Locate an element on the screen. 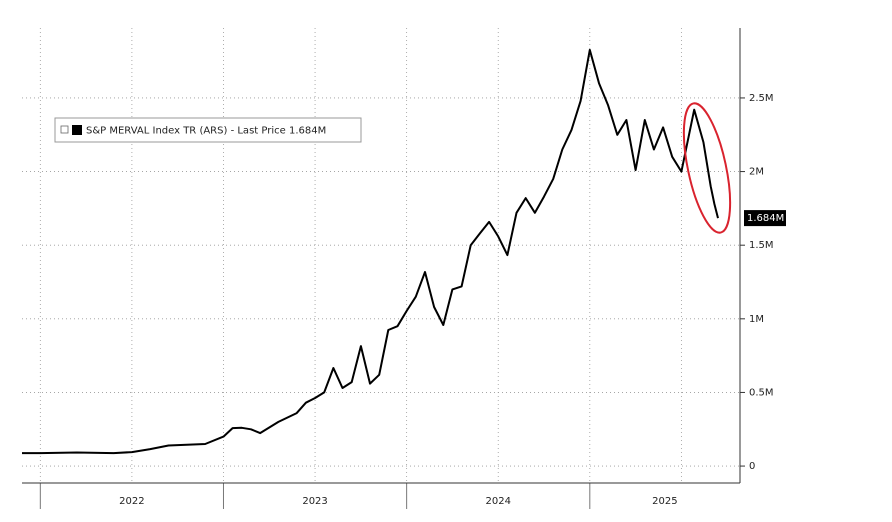 Image resolution: width=892 pixels, height=522 pixels. legend-last-price: 1.684M is located at coordinates (307, 131).